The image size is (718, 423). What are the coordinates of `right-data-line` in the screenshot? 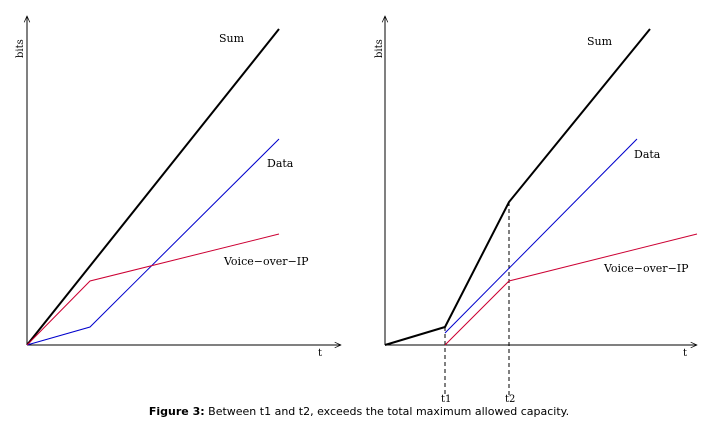 It's located at (541, 236).